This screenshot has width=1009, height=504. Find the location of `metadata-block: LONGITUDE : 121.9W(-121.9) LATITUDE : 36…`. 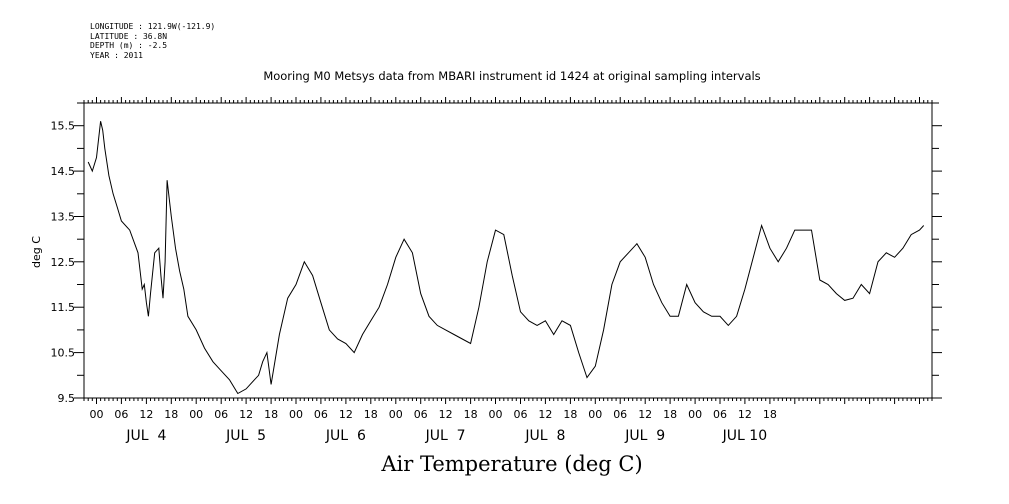

metadata-block: LONGITUDE : 121.9W(-121.9) LATITUDE : 36… is located at coordinates (152, 41).